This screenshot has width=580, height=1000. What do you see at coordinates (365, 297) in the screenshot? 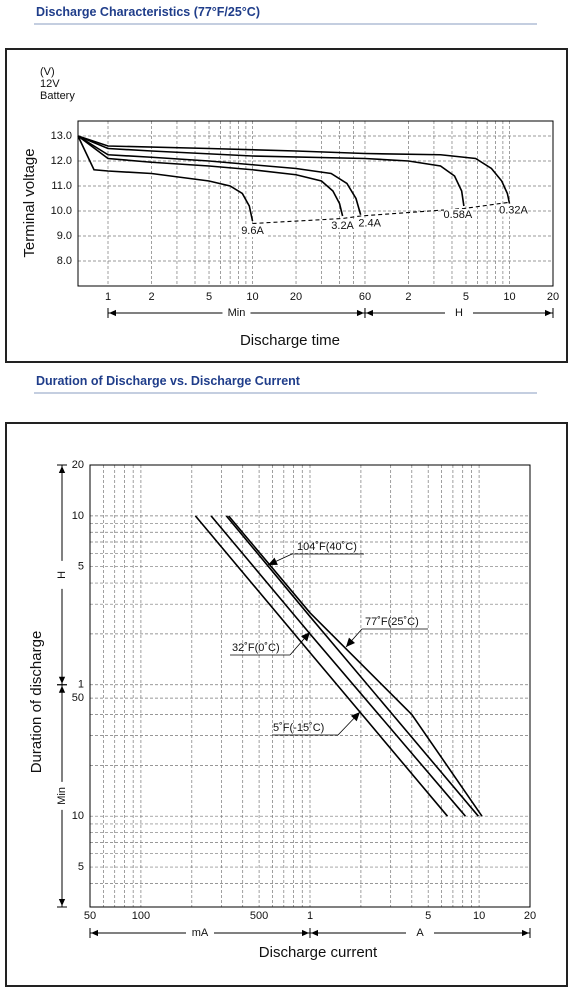
I see `x-tick-label: 60` at bounding box center [365, 297].